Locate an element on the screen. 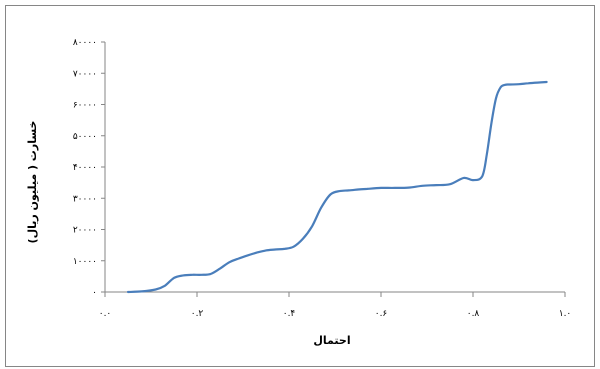 The width and height of the screenshot is (600, 369). x-tick-label: ۰.۲ is located at coordinates (197, 314).